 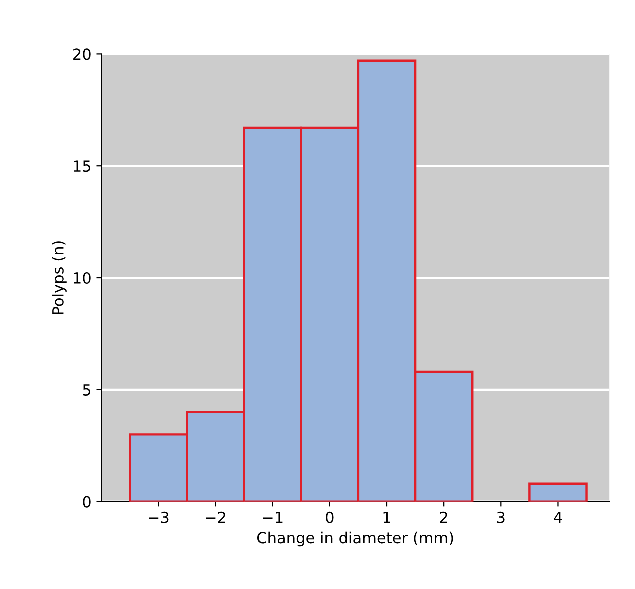 What do you see at coordinates (273, 518) in the screenshot?
I see `x-tick-label: −1` at bounding box center [273, 518].